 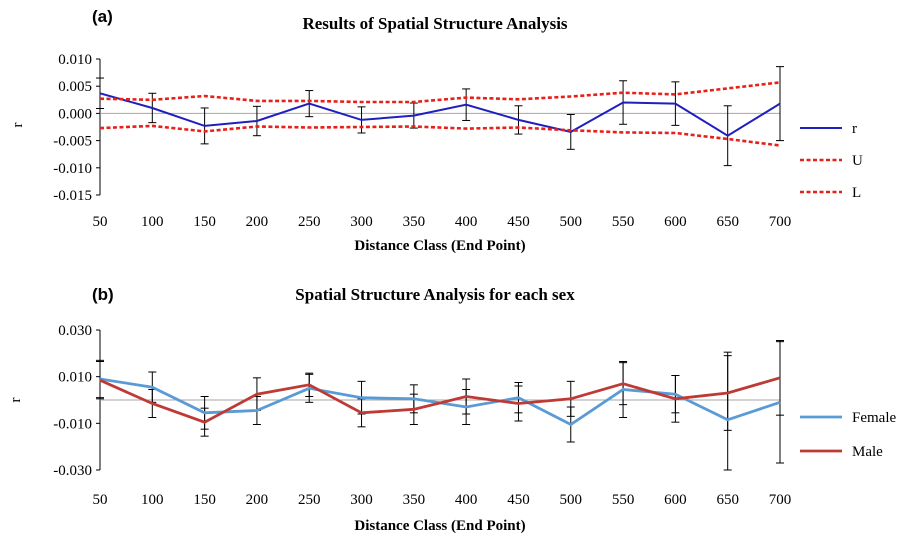 I want to click on y-tick-label: 0.000, so click(x=75, y=114).